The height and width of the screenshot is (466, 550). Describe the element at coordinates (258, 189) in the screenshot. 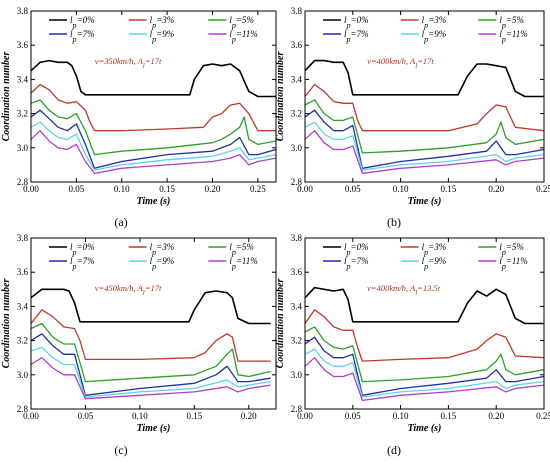

I see `x-tick-label: 0.25` at that location.